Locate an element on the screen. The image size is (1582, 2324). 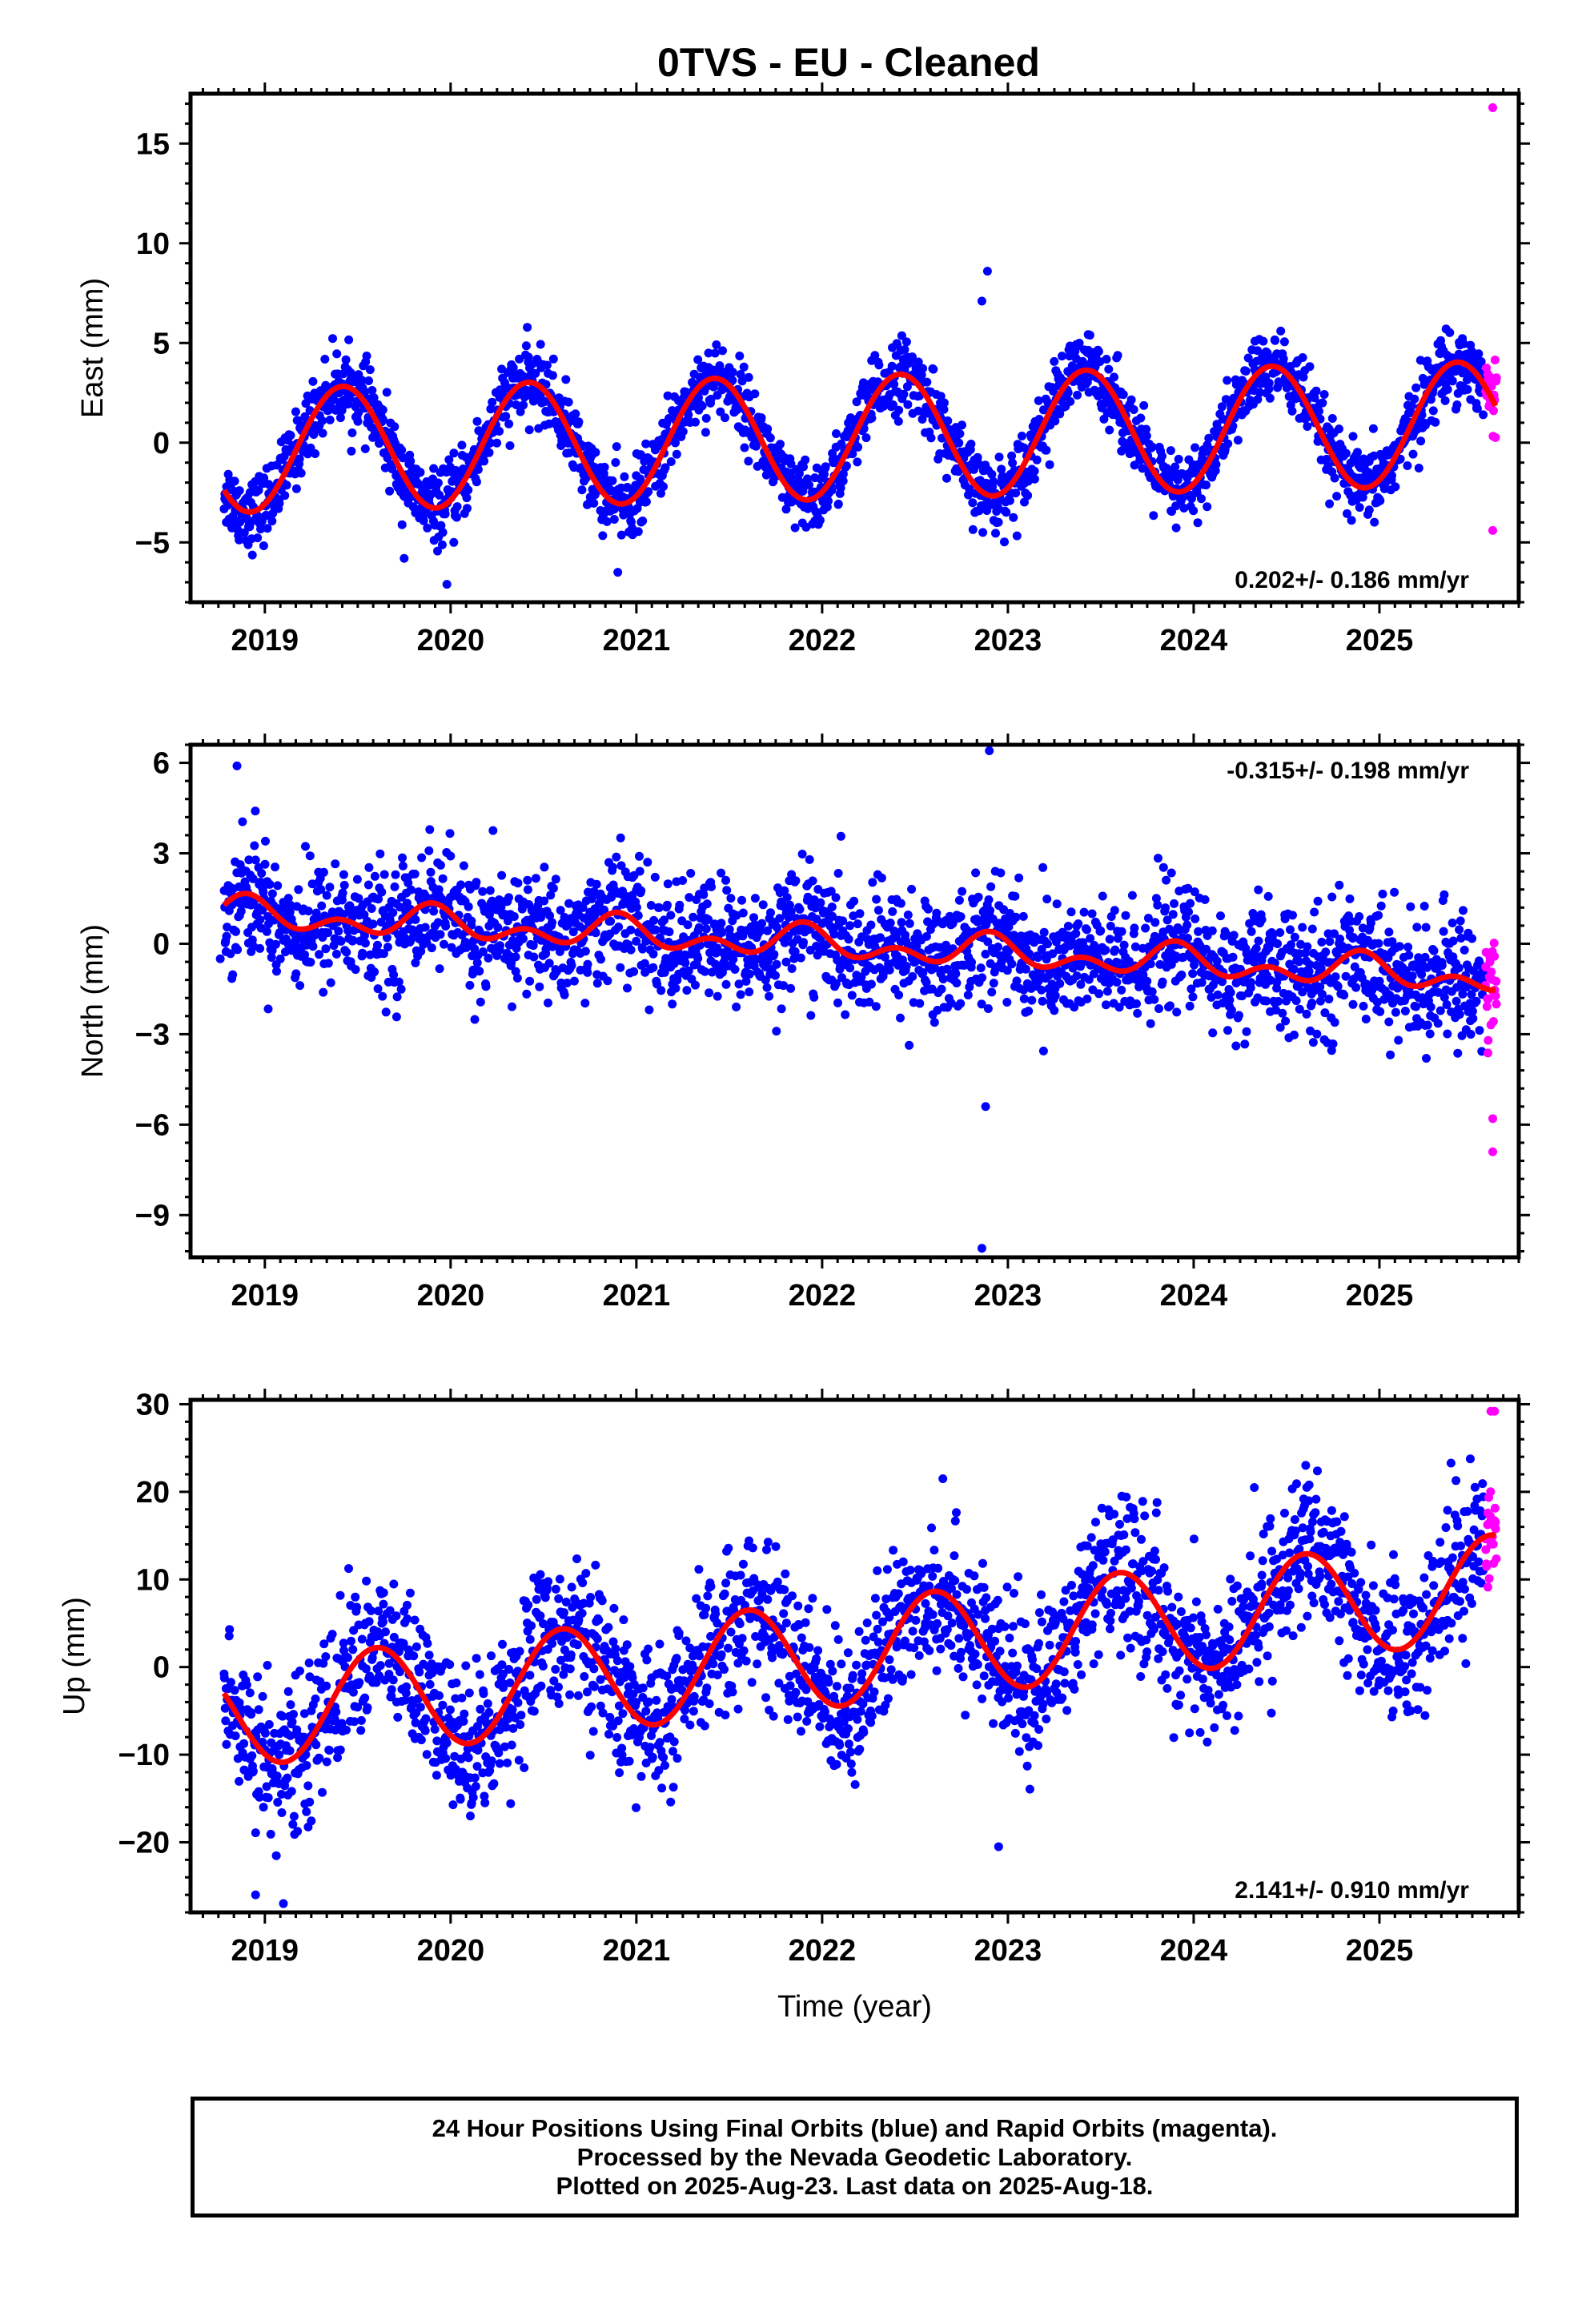
x-tick-label: 2025 is located at coordinates (1380, 640).